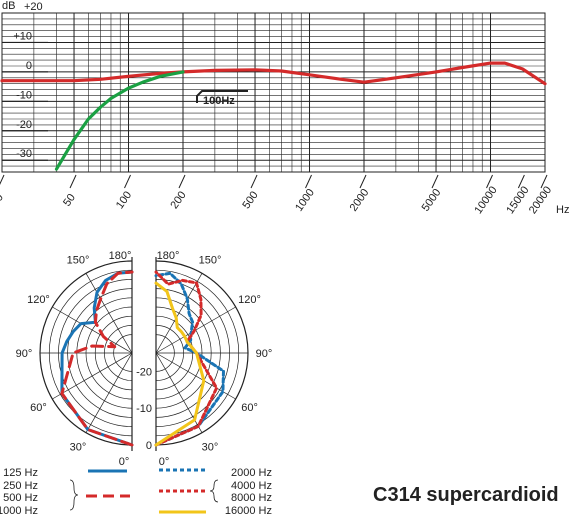  Describe the element at coordinates (20, 498) in the screenshot. I see `legend-label: 500 Hz` at that location.